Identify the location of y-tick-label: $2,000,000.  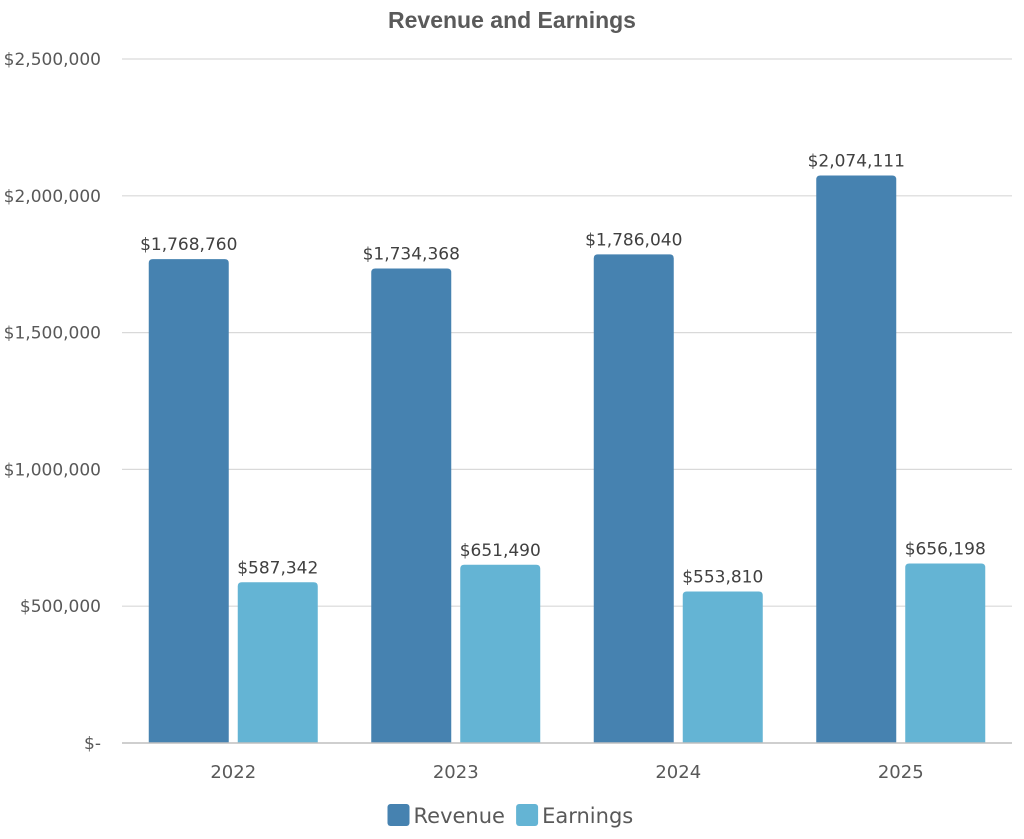
(52, 197).